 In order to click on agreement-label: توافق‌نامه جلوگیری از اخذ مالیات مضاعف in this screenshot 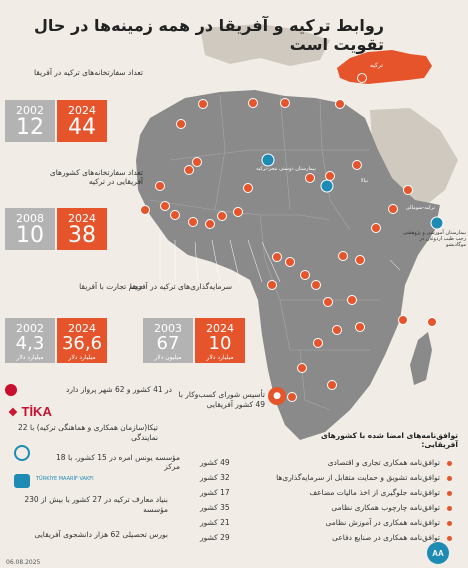, I will do `click(374, 492)`.